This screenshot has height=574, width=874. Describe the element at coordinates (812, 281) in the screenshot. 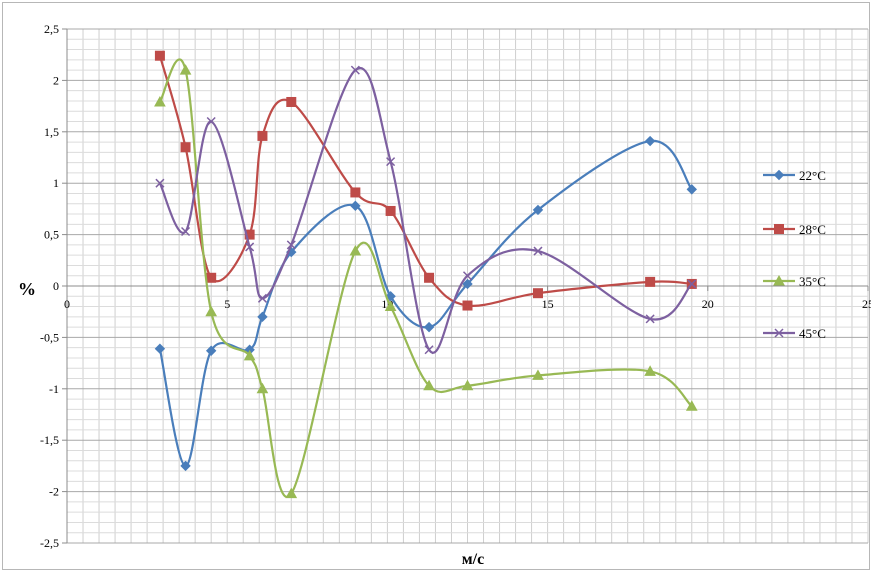

I see `legend-label: 35°C` at that location.